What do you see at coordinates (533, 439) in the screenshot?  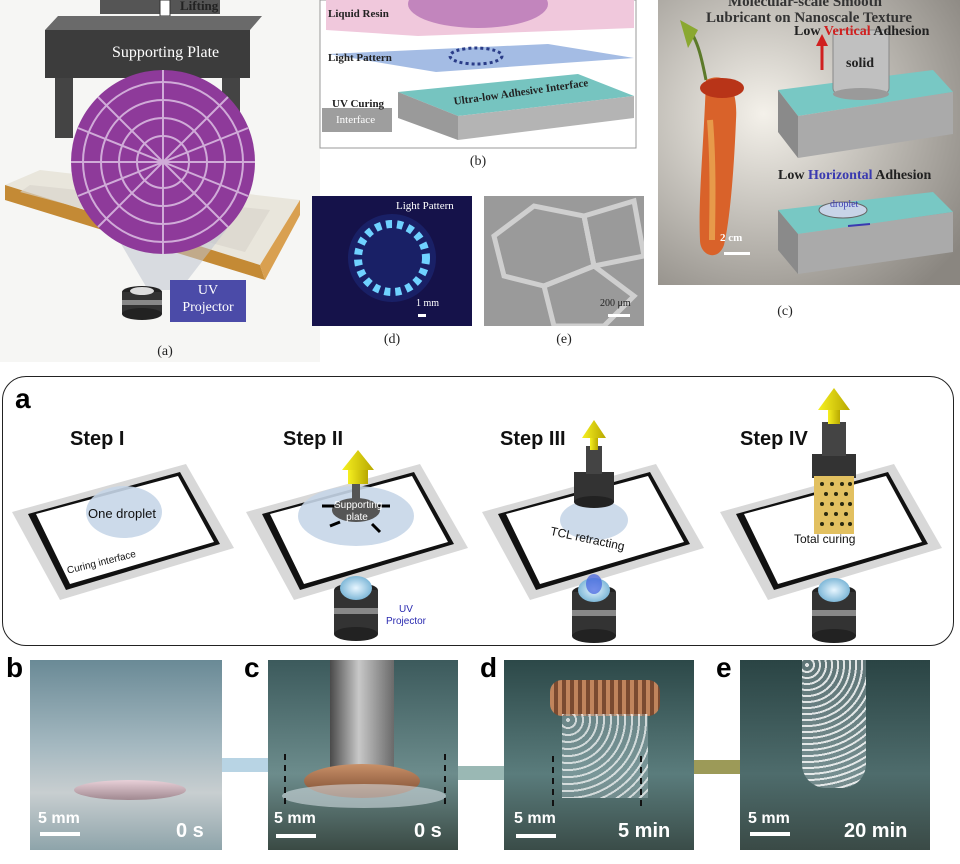 I see `step3-title: Step III` at bounding box center [533, 439].